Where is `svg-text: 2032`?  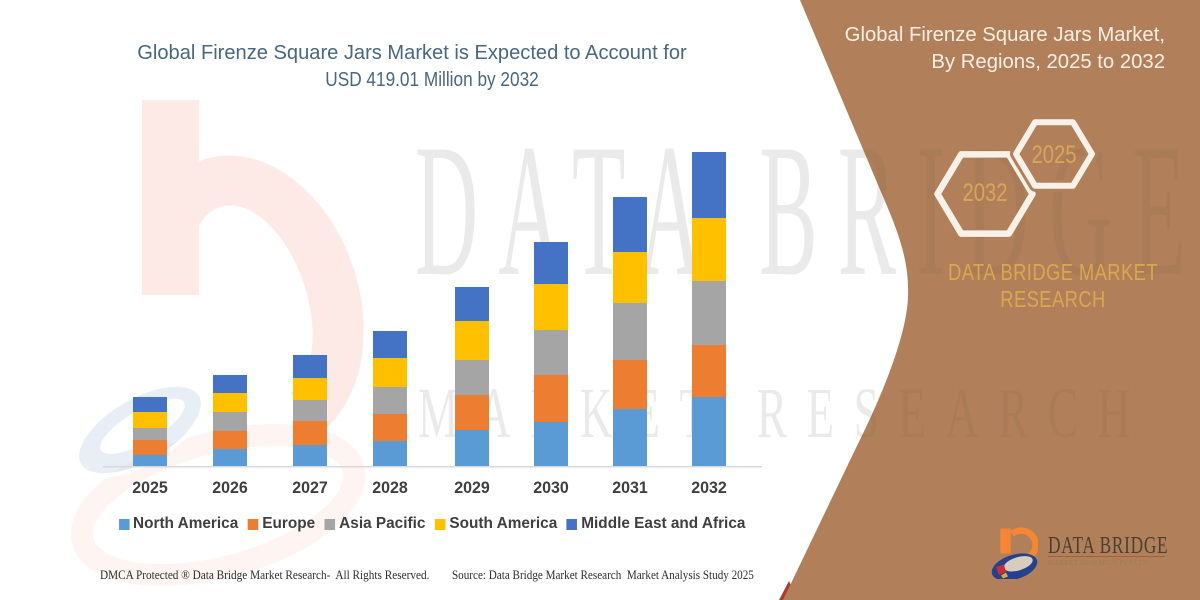
svg-text: 2032 is located at coordinates (985, 193).